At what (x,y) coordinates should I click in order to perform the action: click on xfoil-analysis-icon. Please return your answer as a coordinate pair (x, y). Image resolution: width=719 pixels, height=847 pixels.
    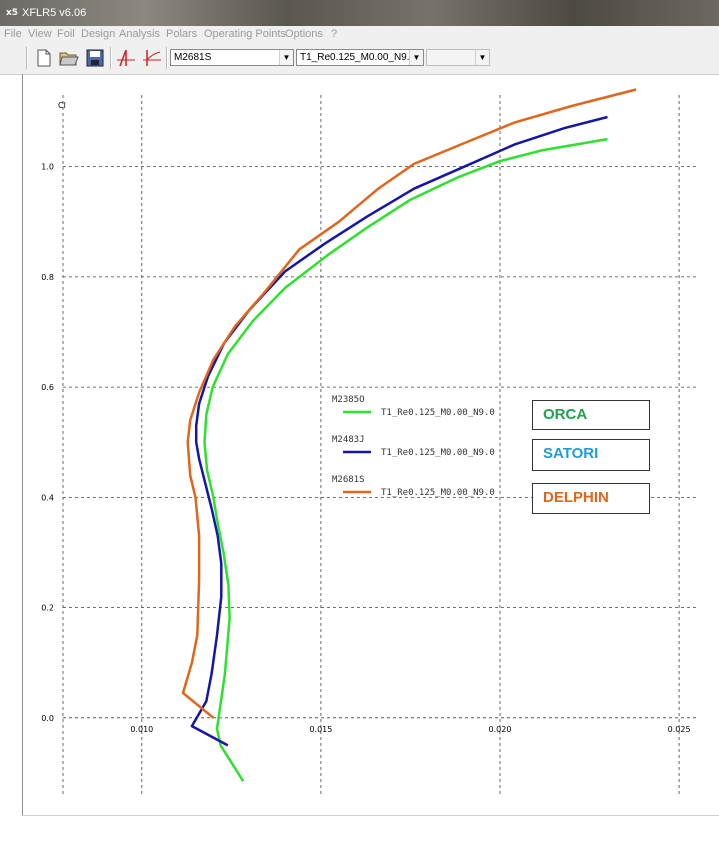
    Looking at the image, I should click on (152, 58).